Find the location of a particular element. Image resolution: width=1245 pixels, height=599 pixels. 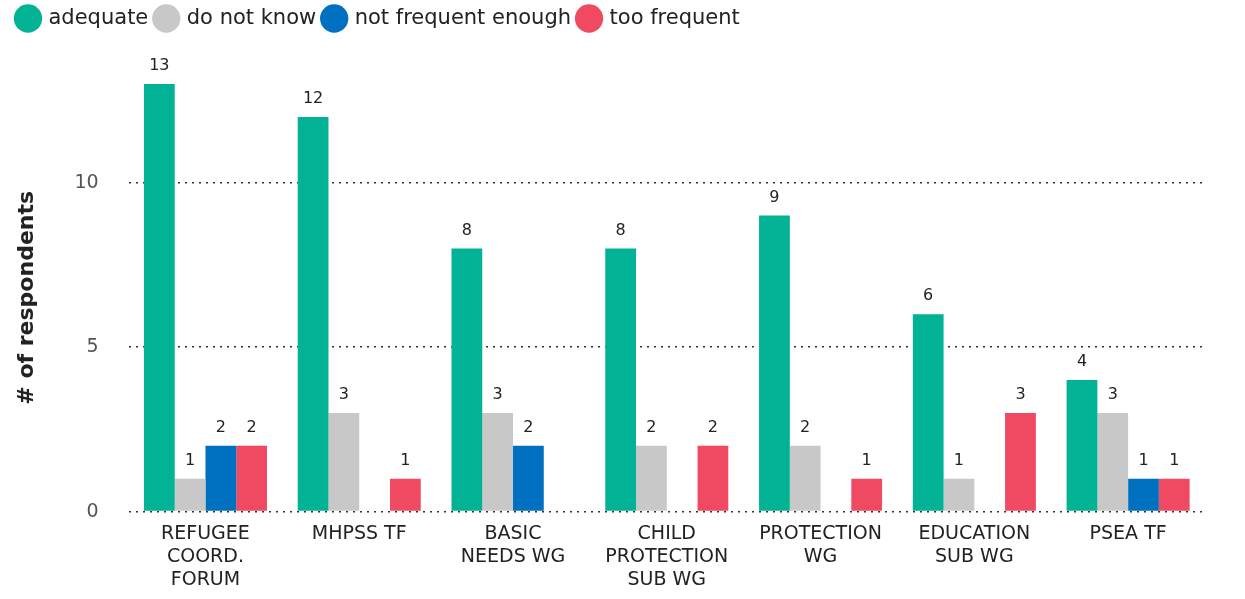

x-tick-label: PROTECTION WG is located at coordinates (820, 543).